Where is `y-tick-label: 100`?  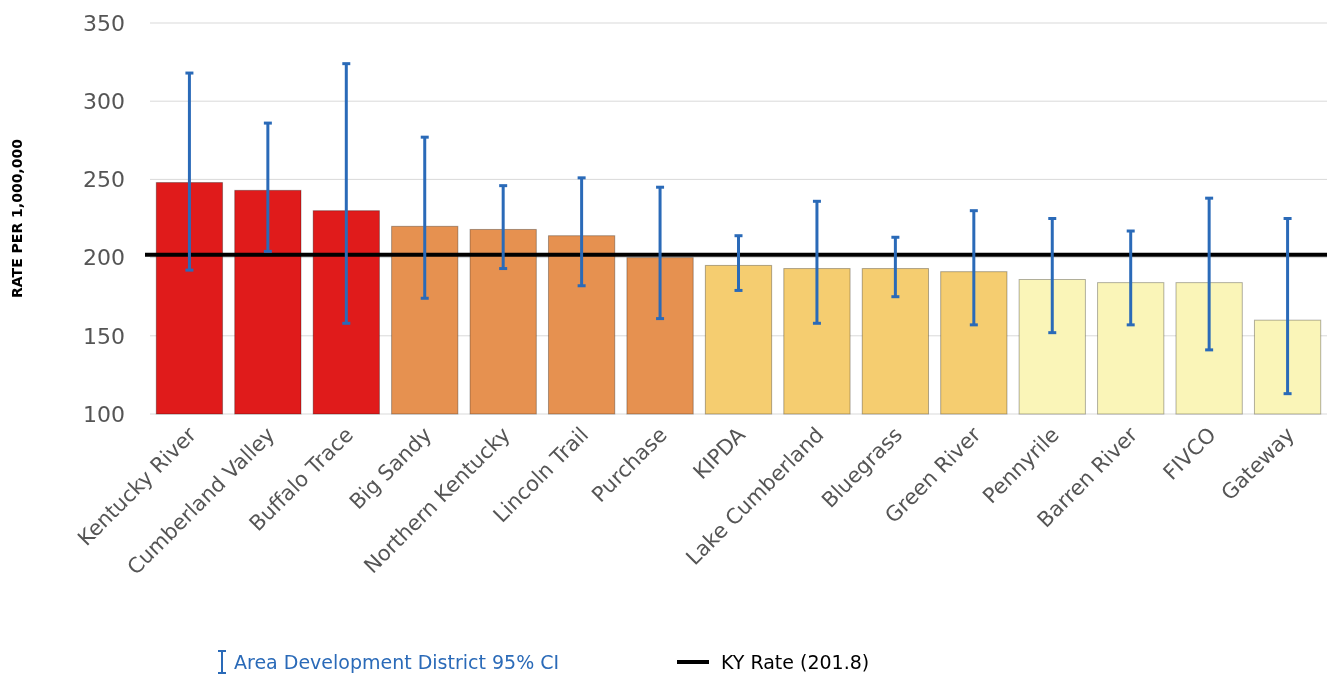
y-tick-label: 100 is located at coordinates (104, 414).